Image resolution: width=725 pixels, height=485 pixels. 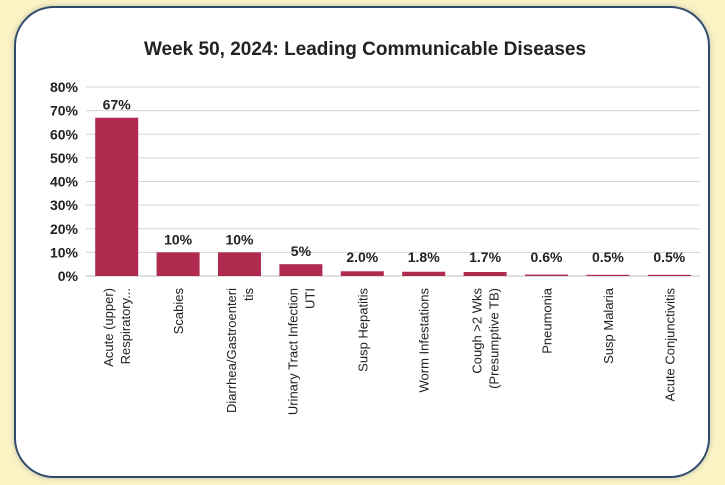 What do you see at coordinates (301, 251) in the screenshot?
I see `data-label: 5%` at bounding box center [301, 251].